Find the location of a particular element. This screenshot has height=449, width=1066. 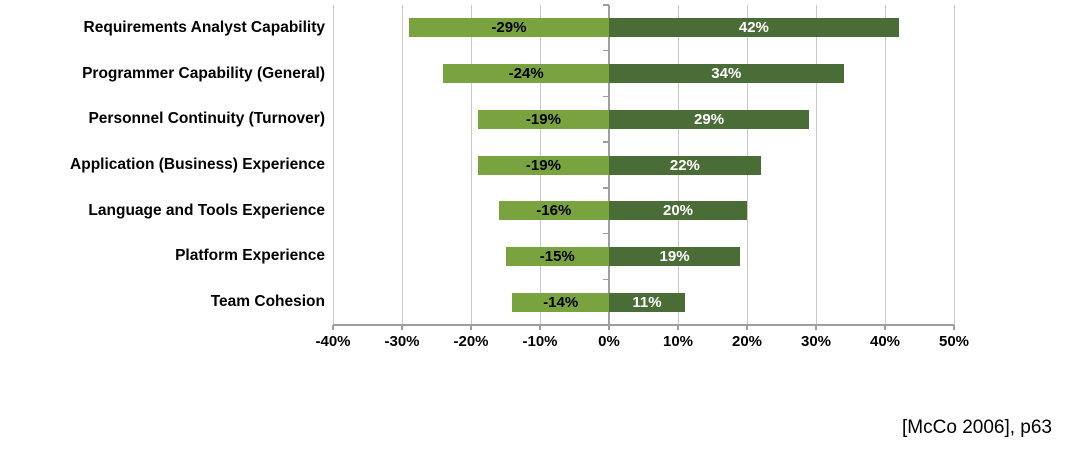

positive-bar: 20% is located at coordinates (678, 211).